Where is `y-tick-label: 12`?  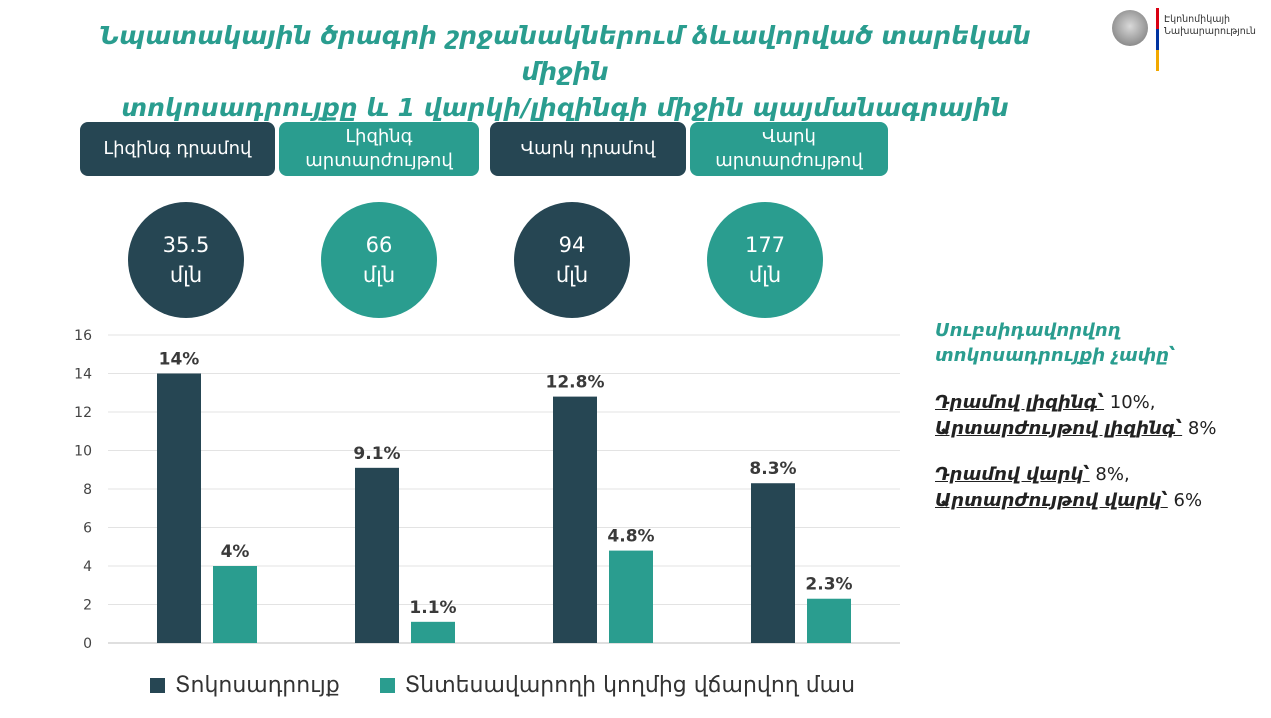
y-tick-label: 12 is located at coordinates (83, 413).